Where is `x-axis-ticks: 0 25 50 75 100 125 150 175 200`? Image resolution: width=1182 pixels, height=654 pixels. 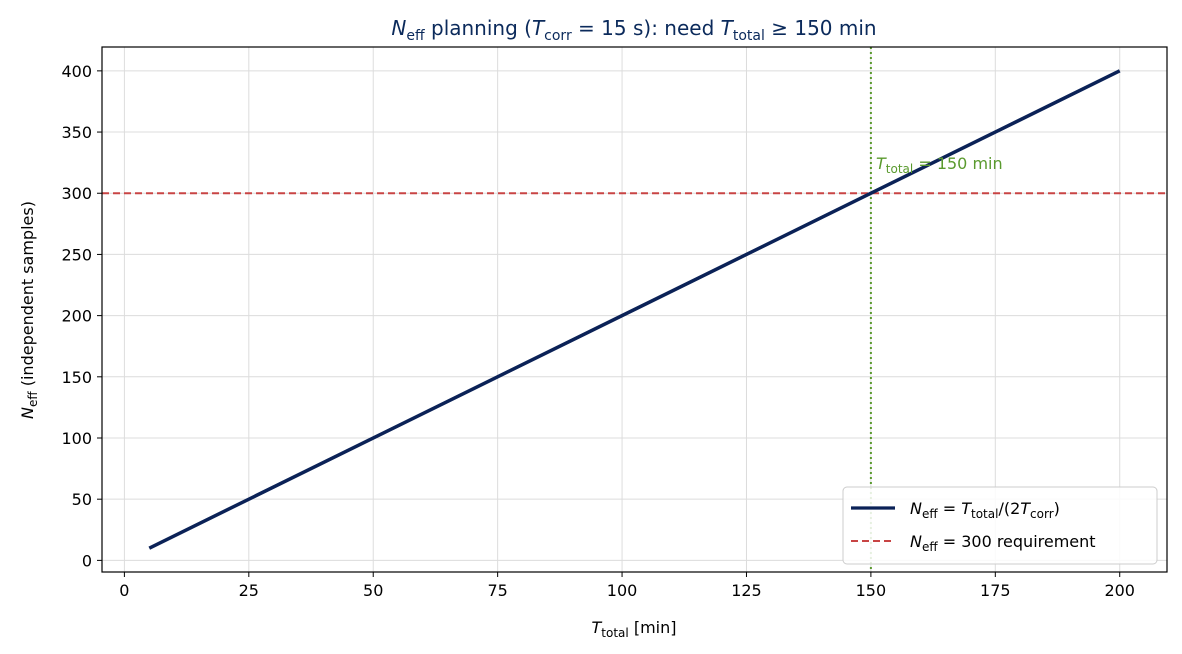 x-axis-ticks: 0 25 50 75 100 125 150 175 200 is located at coordinates (627, 586).